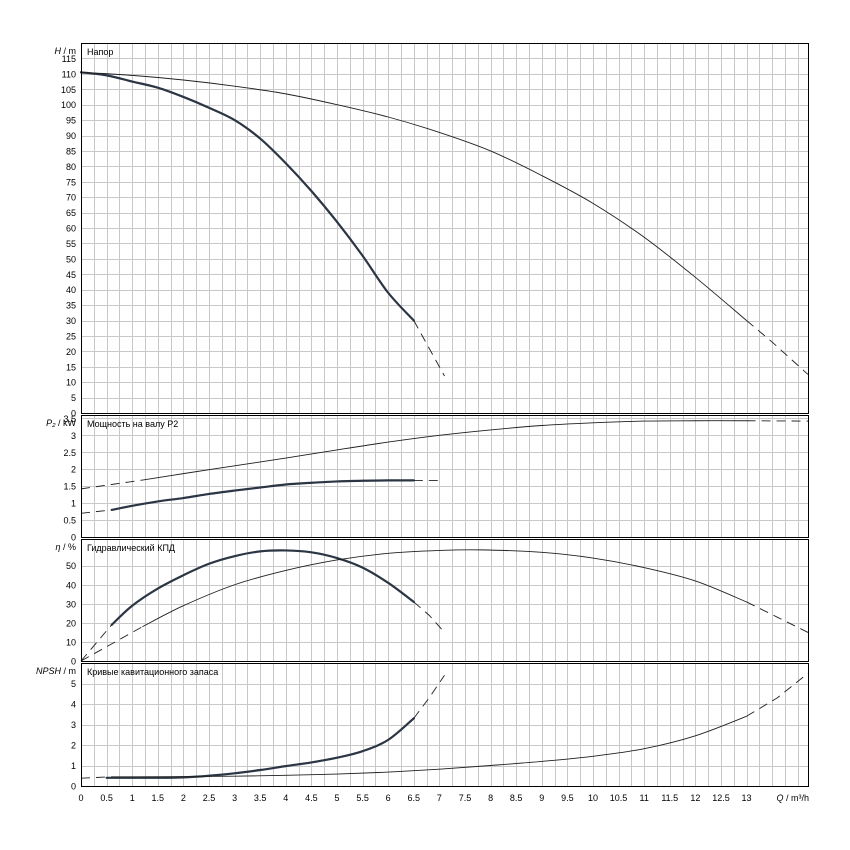  I want to click on y-tick-label: 10, so click(71, 642).